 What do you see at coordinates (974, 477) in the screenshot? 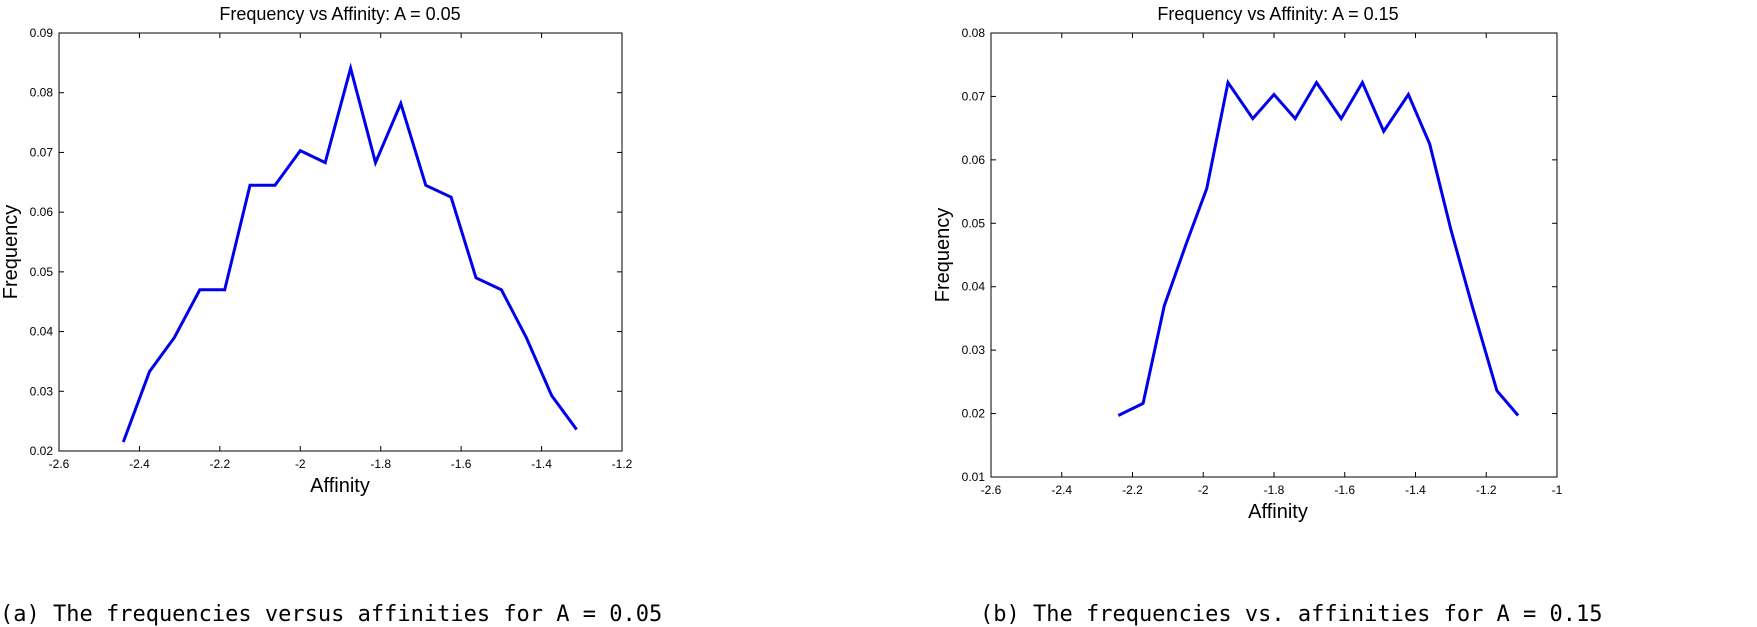
I see `y-tick-label: 0.01` at bounding box center [974, 477].